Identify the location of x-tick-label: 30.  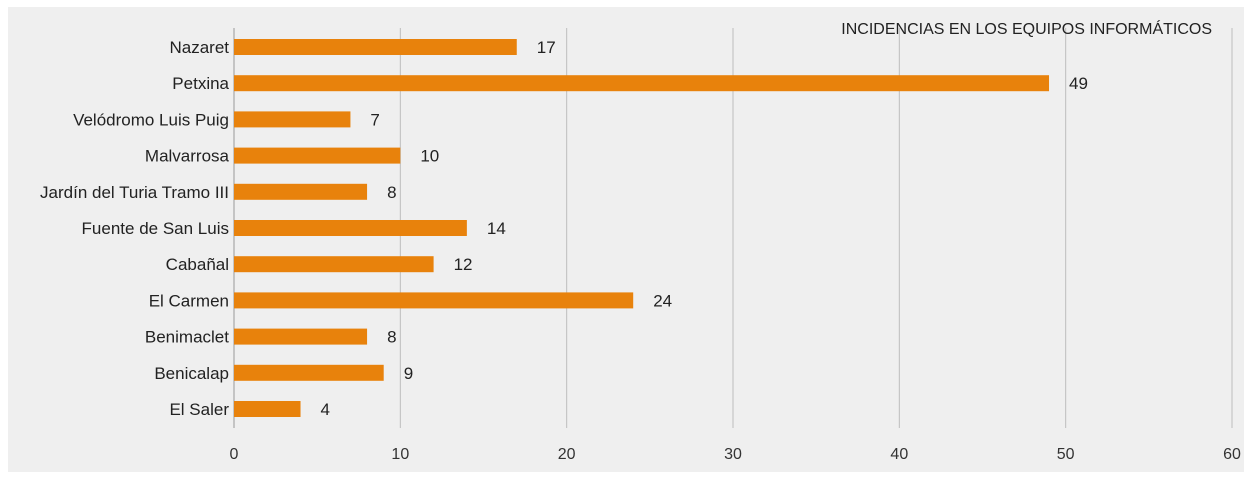
(733, 454).